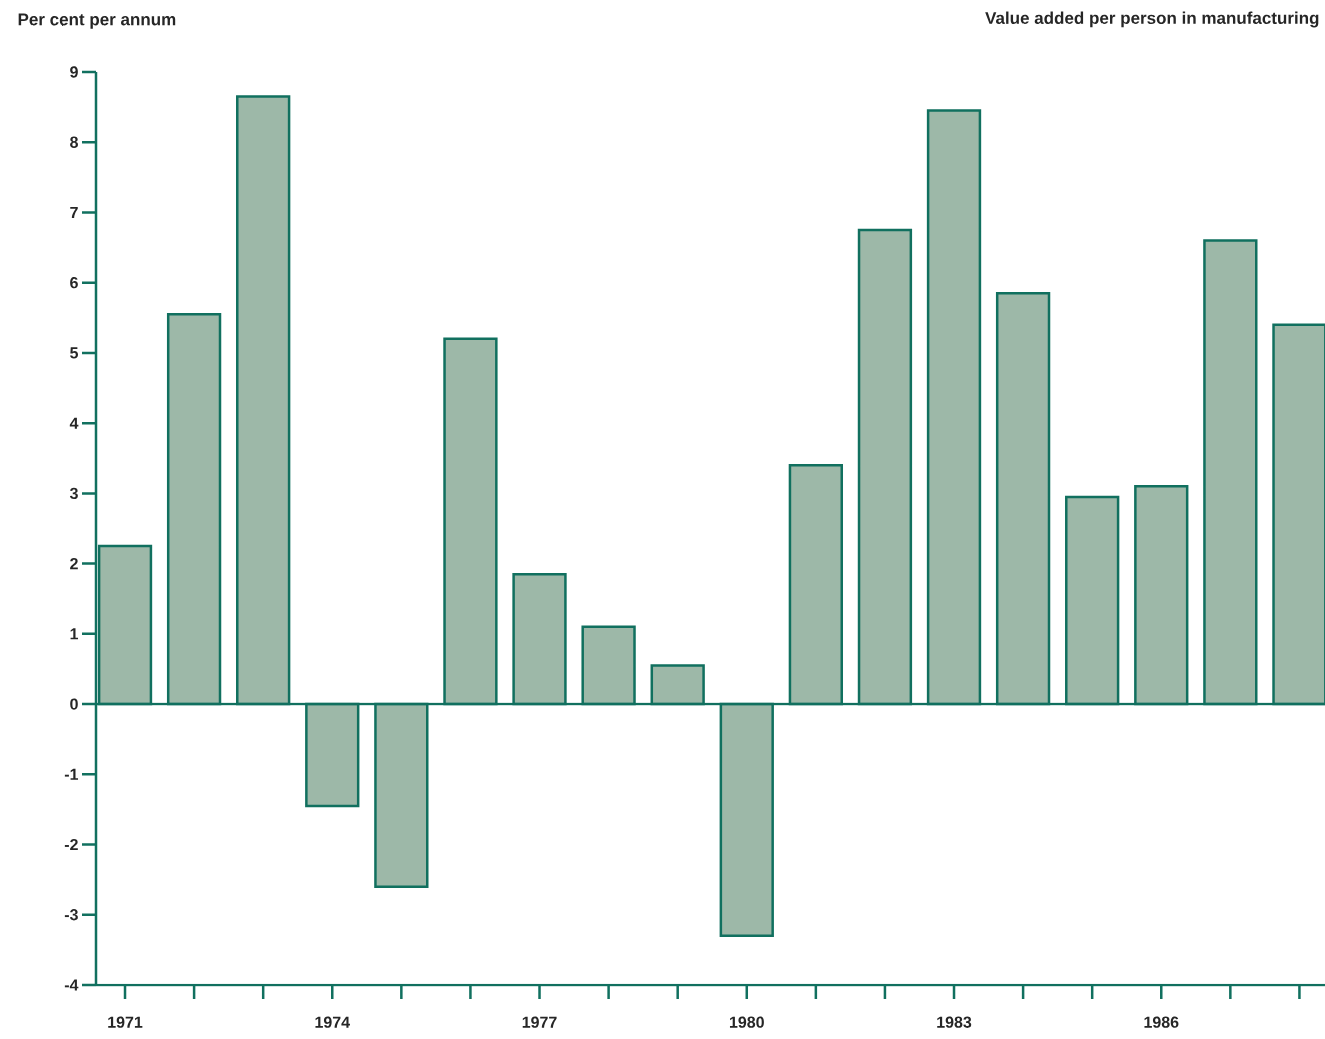 This screenshot has height=1039, width=1325. What do you see at coordinates (74, 72) in the screenshot?
I see `y-tick-label: 9` at bounding box center [74, 72].